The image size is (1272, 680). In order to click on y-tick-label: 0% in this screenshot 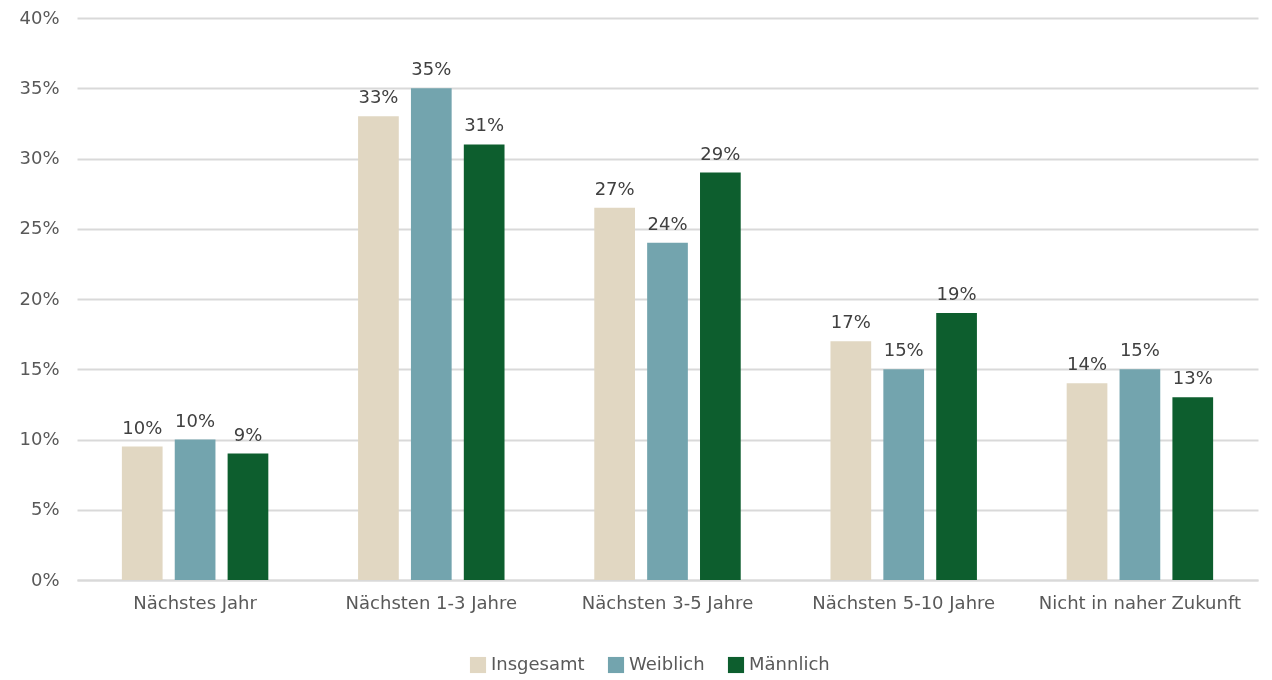, I will do `click(45, 579)`.